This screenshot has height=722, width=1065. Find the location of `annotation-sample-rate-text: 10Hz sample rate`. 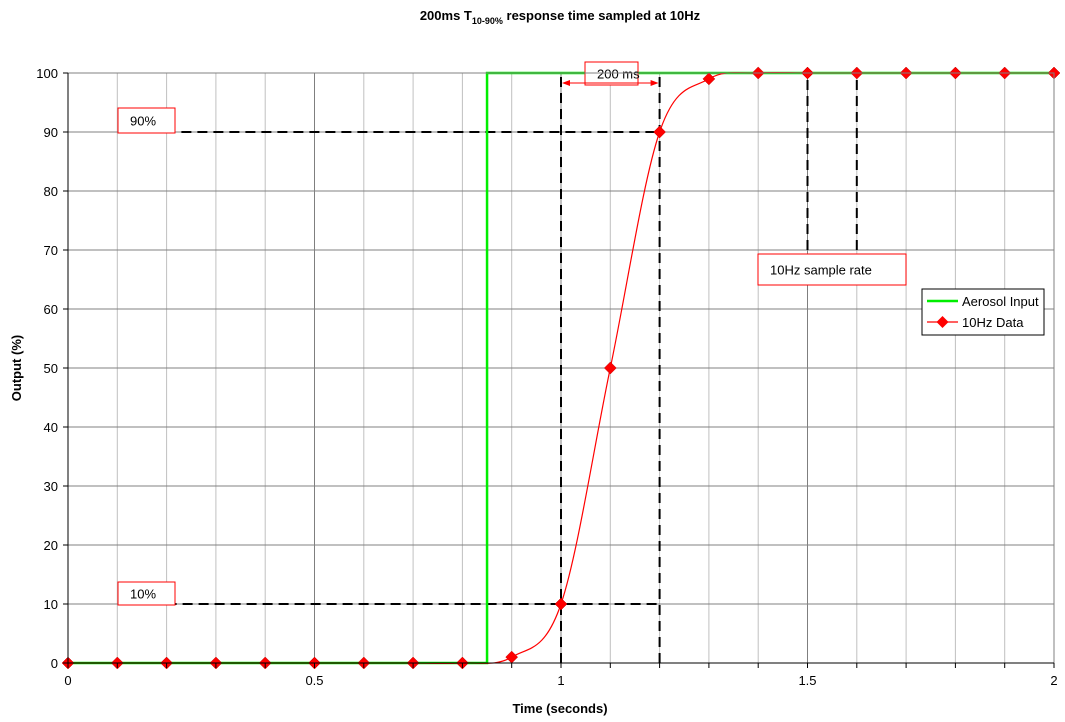

annotation-sample-rate-text: 10Hz sample rate is located at coordinates (821, 270).